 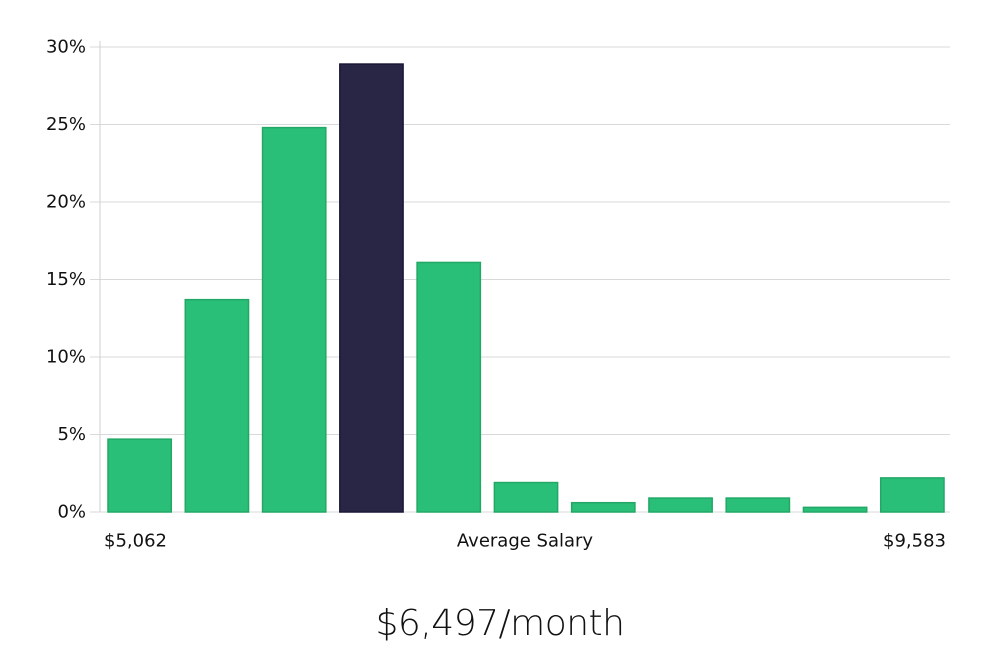 I want to click on x-axis-title: Average Salary, so click(x=525, y=541).